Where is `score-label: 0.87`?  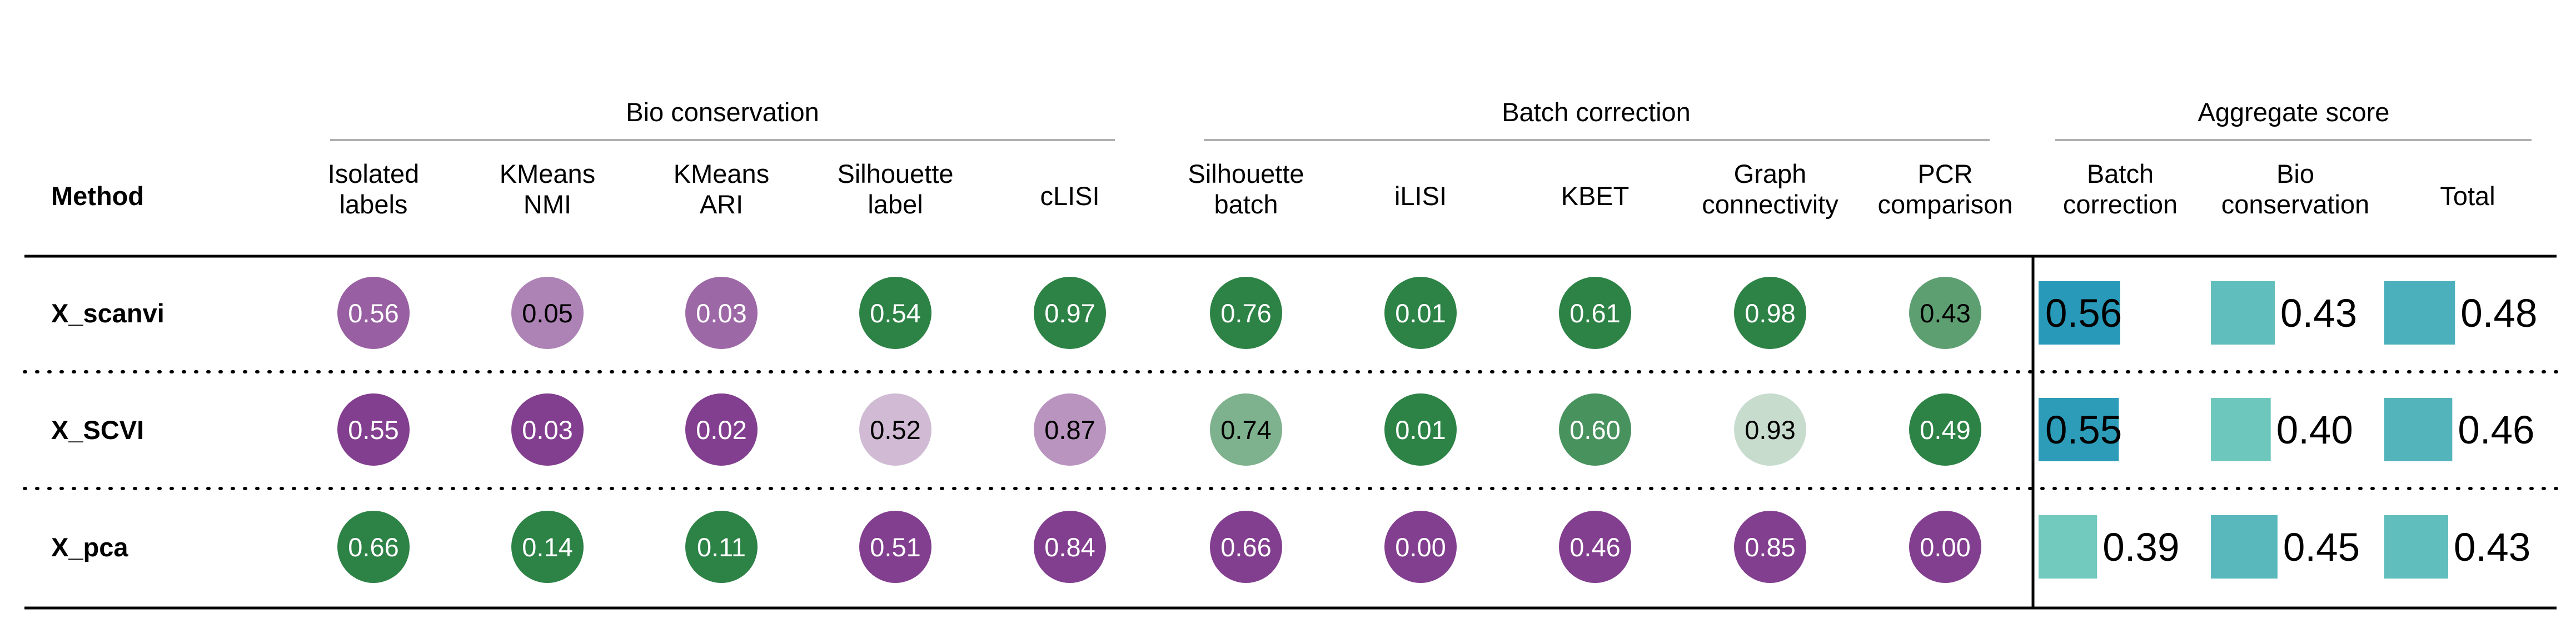 score-label: 0.87 is located at coordinates (1069, 430).